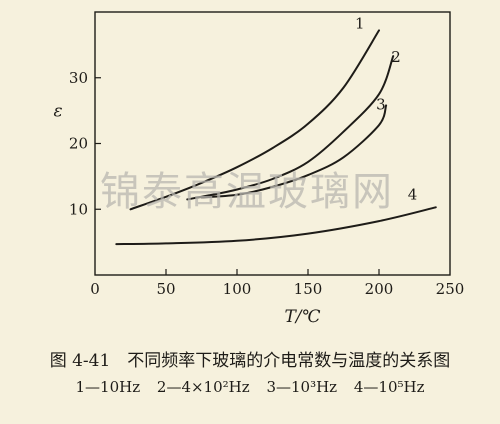 This screenshot has width=500, height=424. Describe the element at coordinates (78, 78) in the screenshot. I see `y-tick-label: 30` at that location.